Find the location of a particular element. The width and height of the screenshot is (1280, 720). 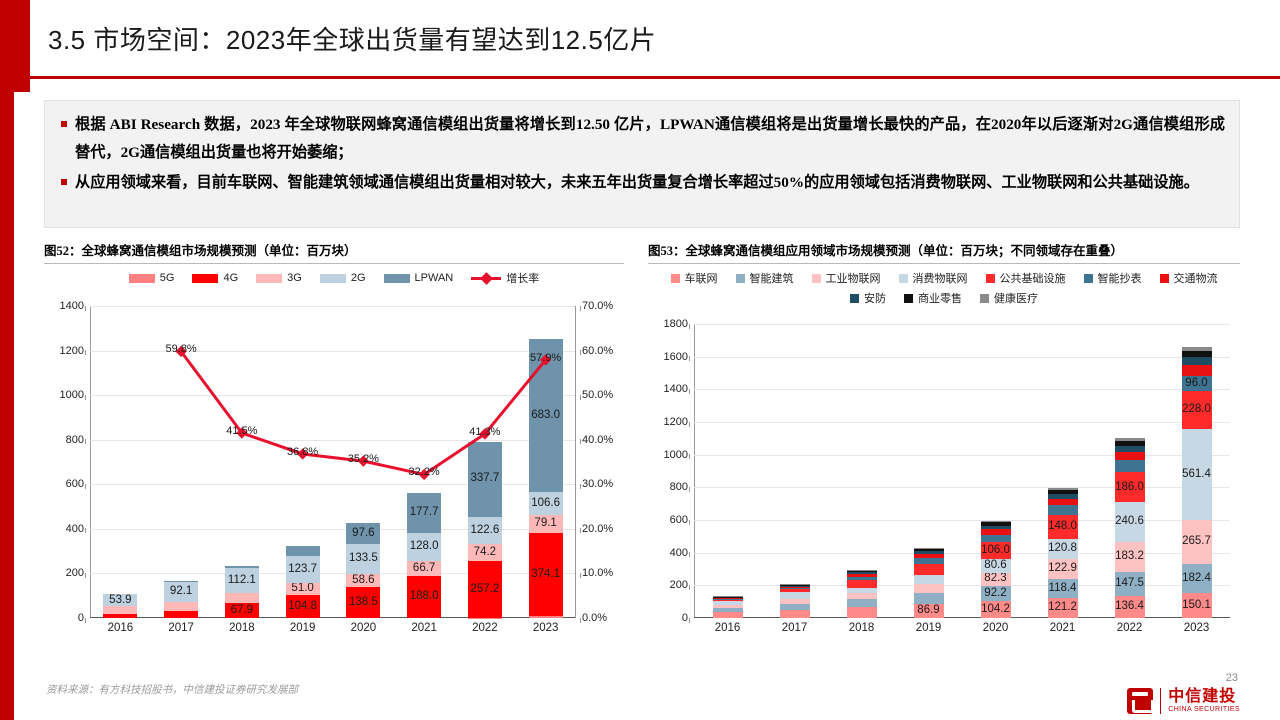

legend-item-LPWAN: LPWAN is located at coordinates (418, 278).